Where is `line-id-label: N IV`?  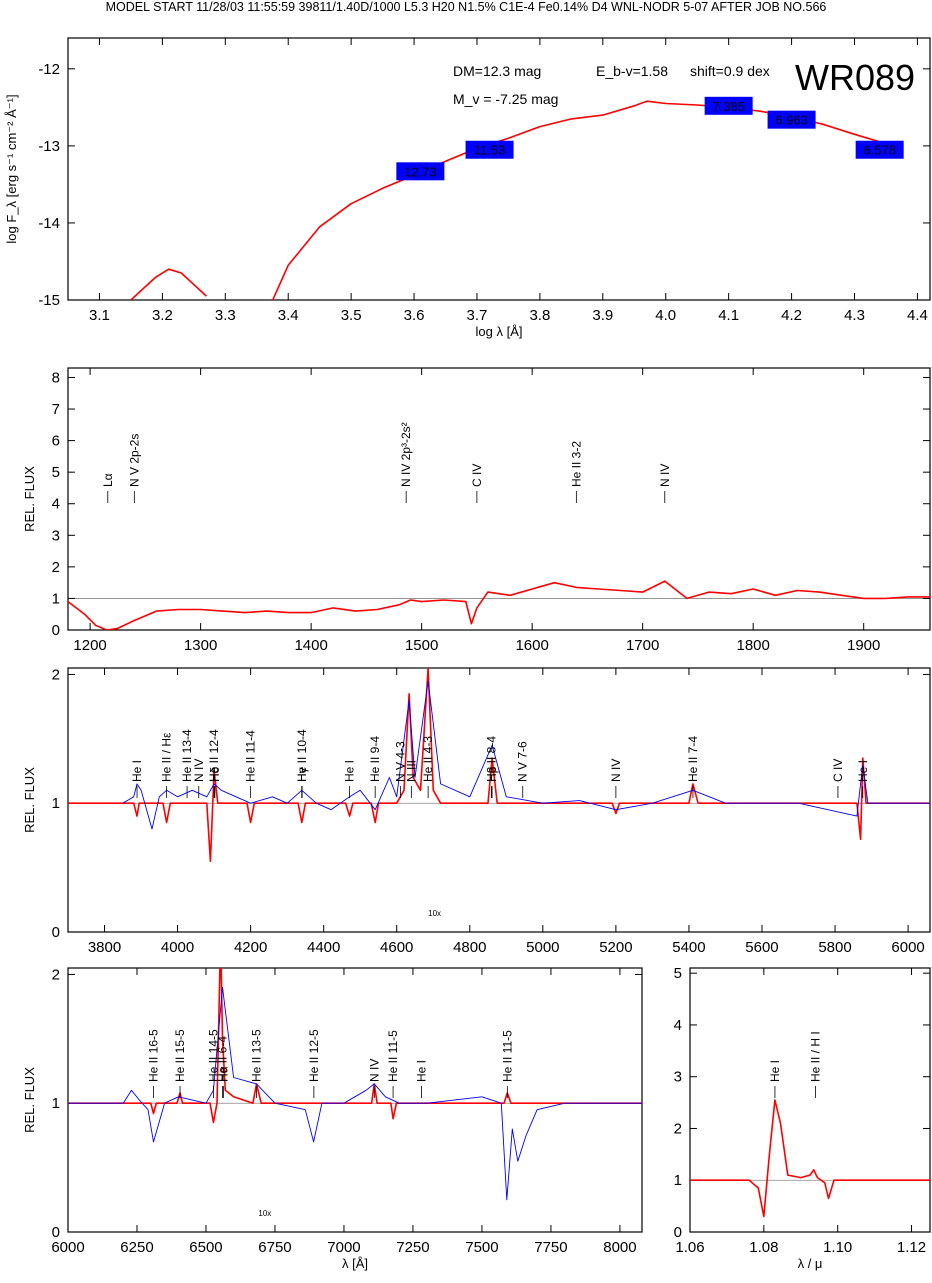 line-id-label: N IV is located at coordinates (199, 770).